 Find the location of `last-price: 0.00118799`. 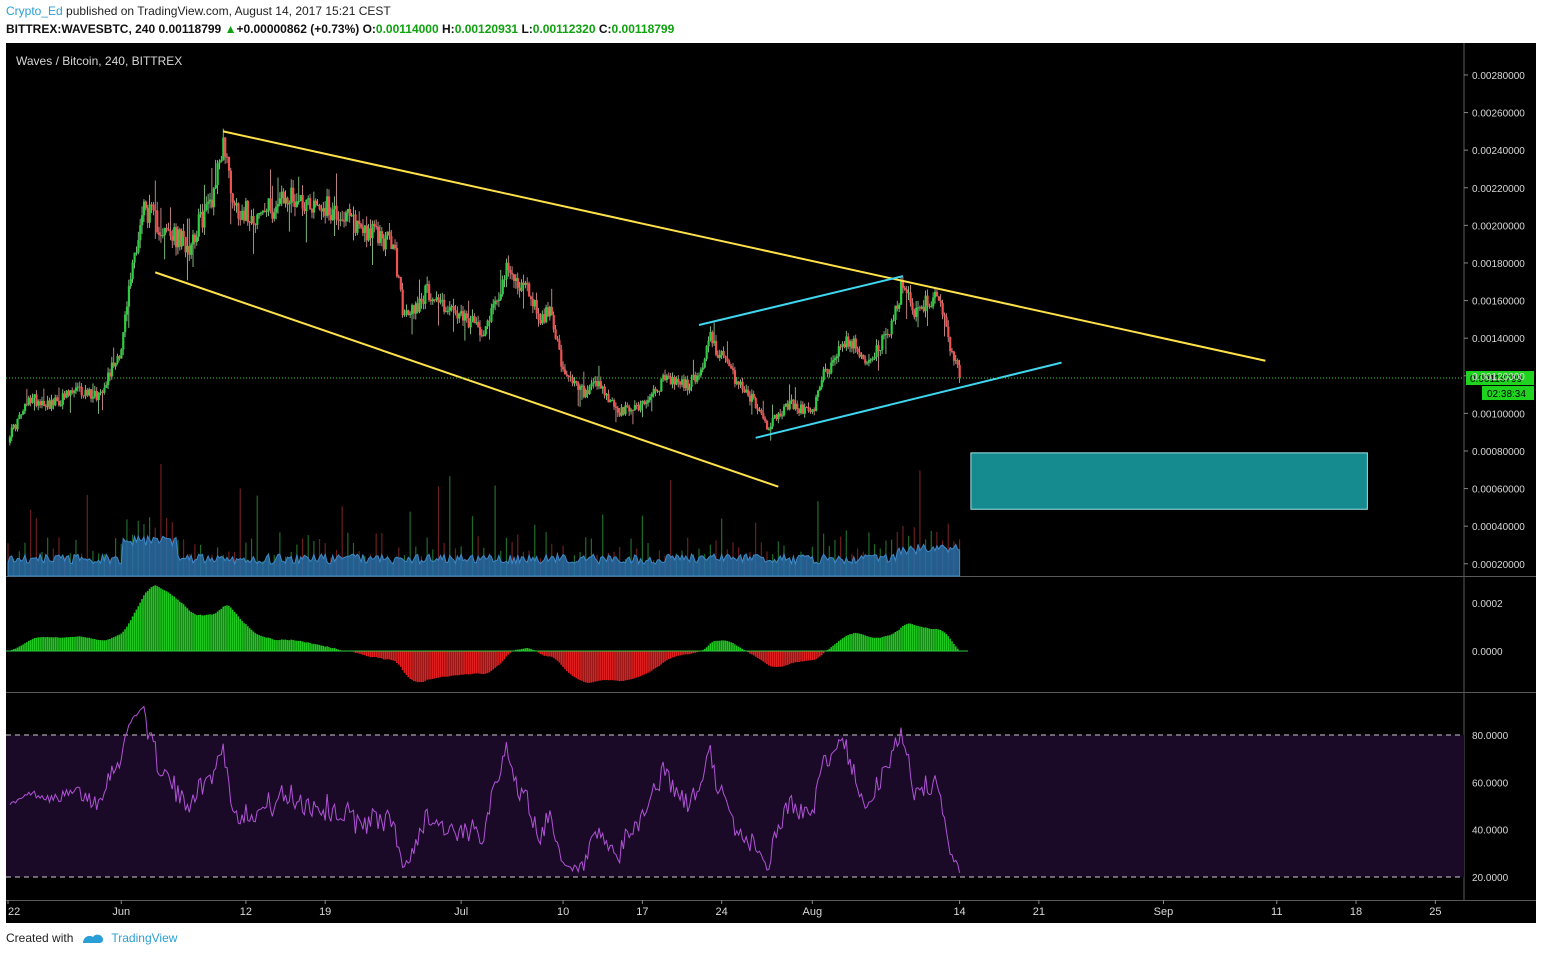

last-price: 0.00118799 is located at coordinates (190, 29).